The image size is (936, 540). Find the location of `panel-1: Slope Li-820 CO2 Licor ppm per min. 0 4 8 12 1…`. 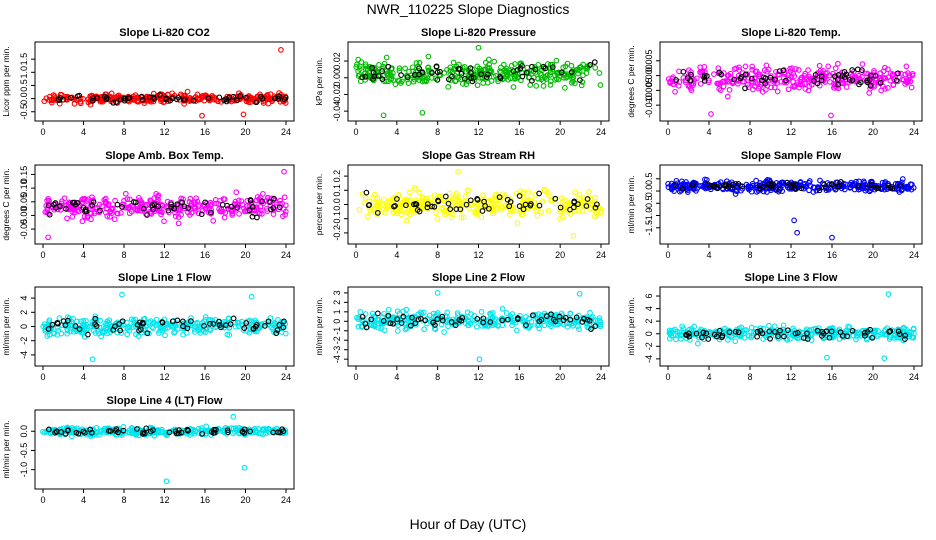

panel-1: Slope Li-820 CO2 Licor ppm per min. 0 4 8 12 1… is located at coordinates (148, 82).